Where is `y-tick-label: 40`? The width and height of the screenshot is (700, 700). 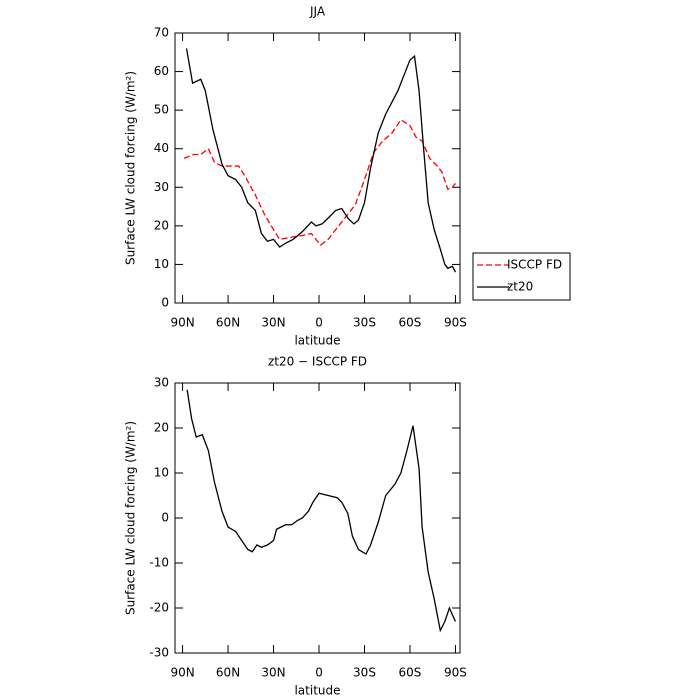
y-tick-label: 40 is located at coordinates (161, 148).